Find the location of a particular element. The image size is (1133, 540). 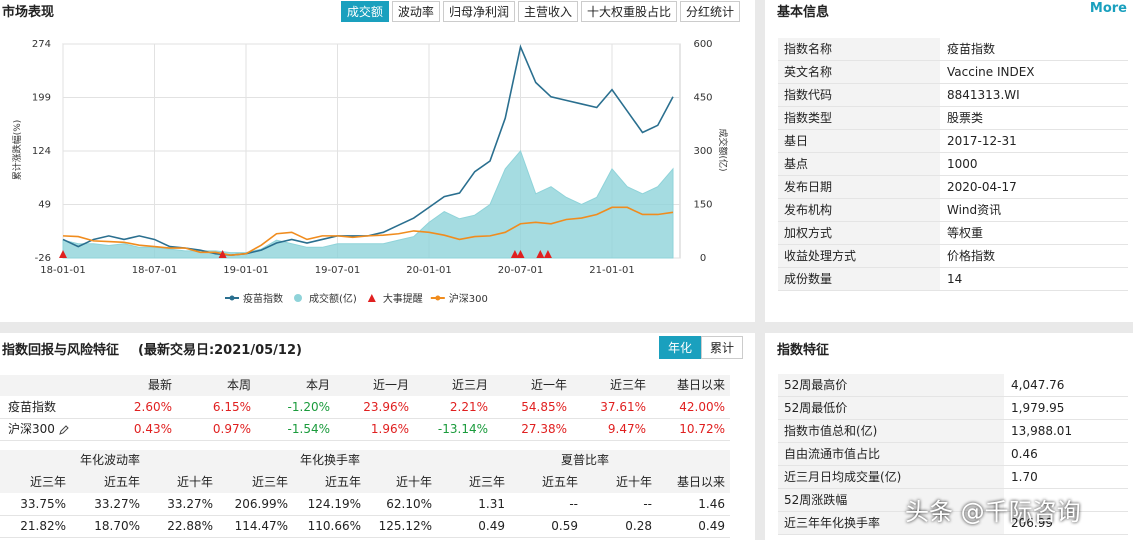

feature-label: 52周最低价 is located at coordinates (891, 408).